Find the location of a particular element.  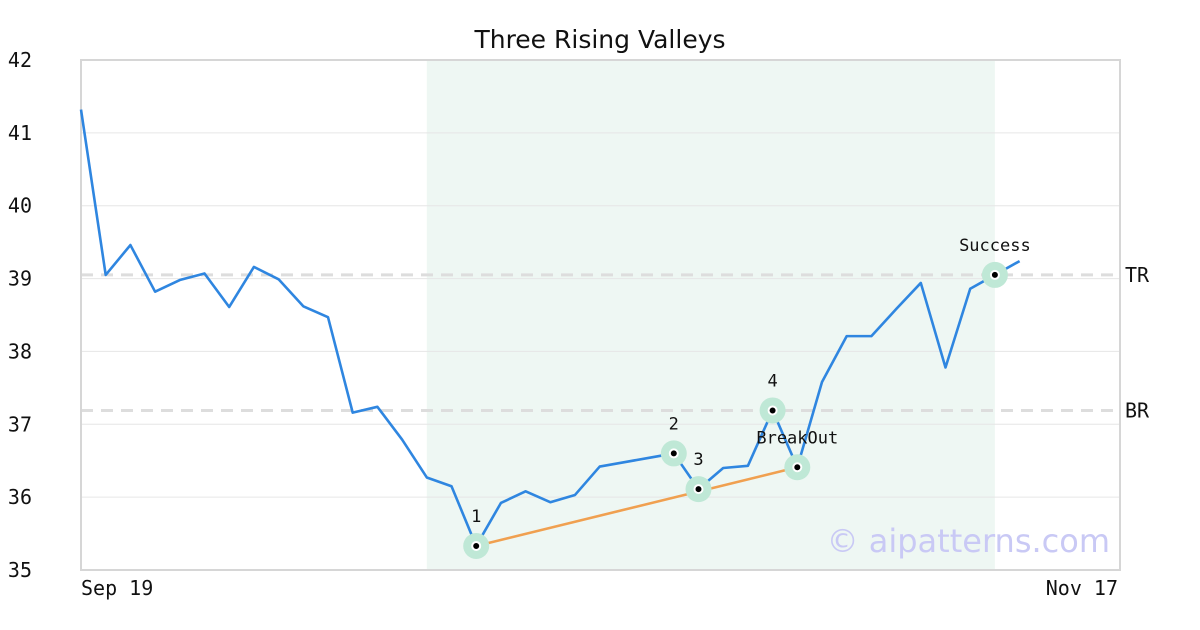

y-tick-label: 42 is located at coordinates (20, 60).